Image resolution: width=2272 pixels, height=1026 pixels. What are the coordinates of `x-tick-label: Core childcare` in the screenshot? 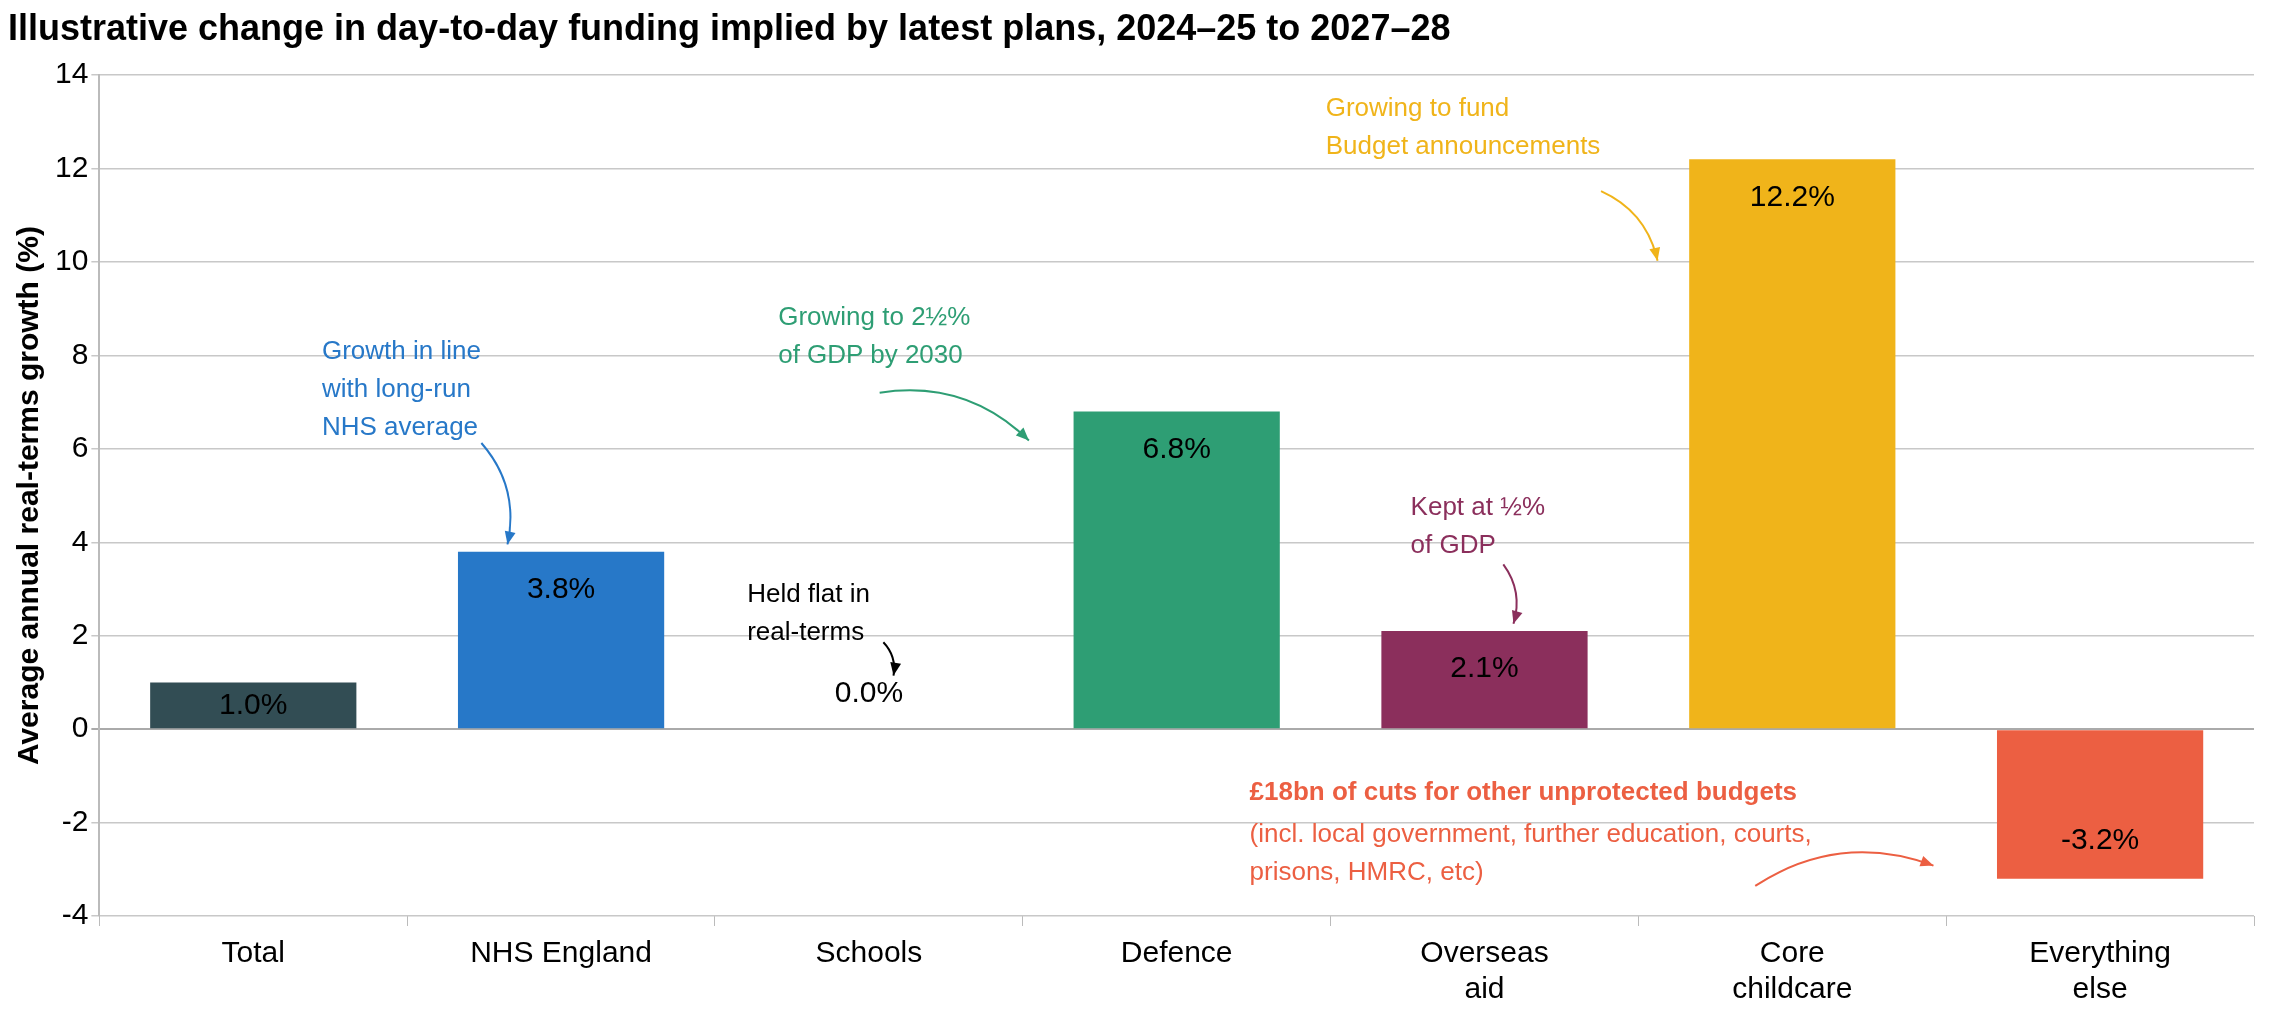 It's located at (1792, 970).